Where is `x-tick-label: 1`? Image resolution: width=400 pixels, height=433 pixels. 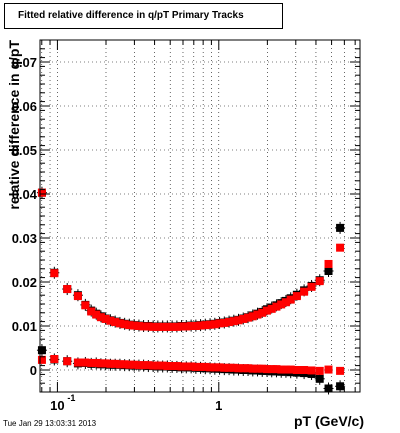
x-tick-label: 1 is located at coordinates (218, 405).